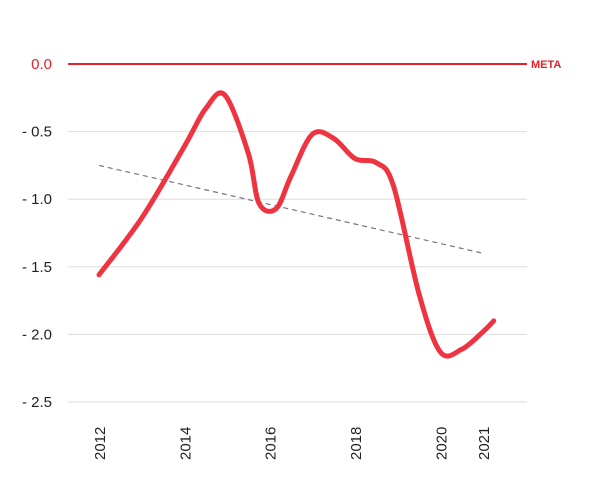  I want to click on x-tick-label: 2016, so click(271, 443).